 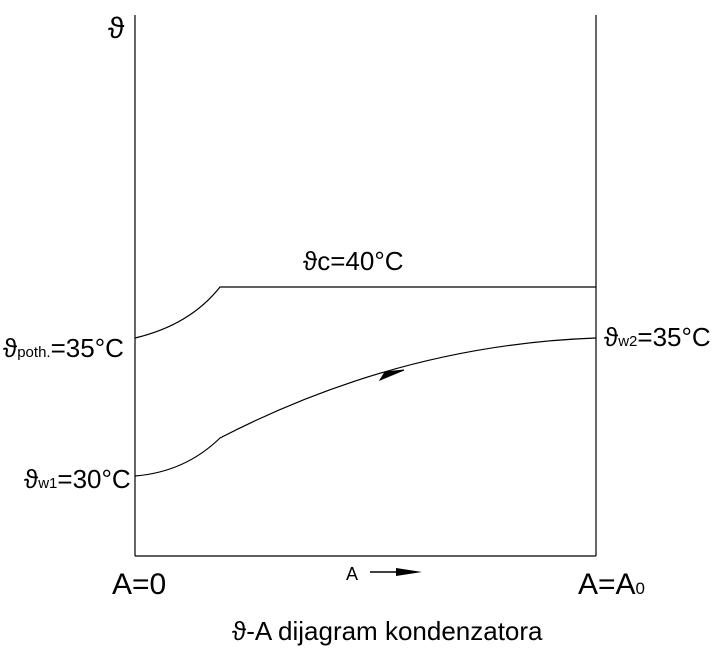 I want to click on x-direction-arrowhead, so click(x=409, y=572).